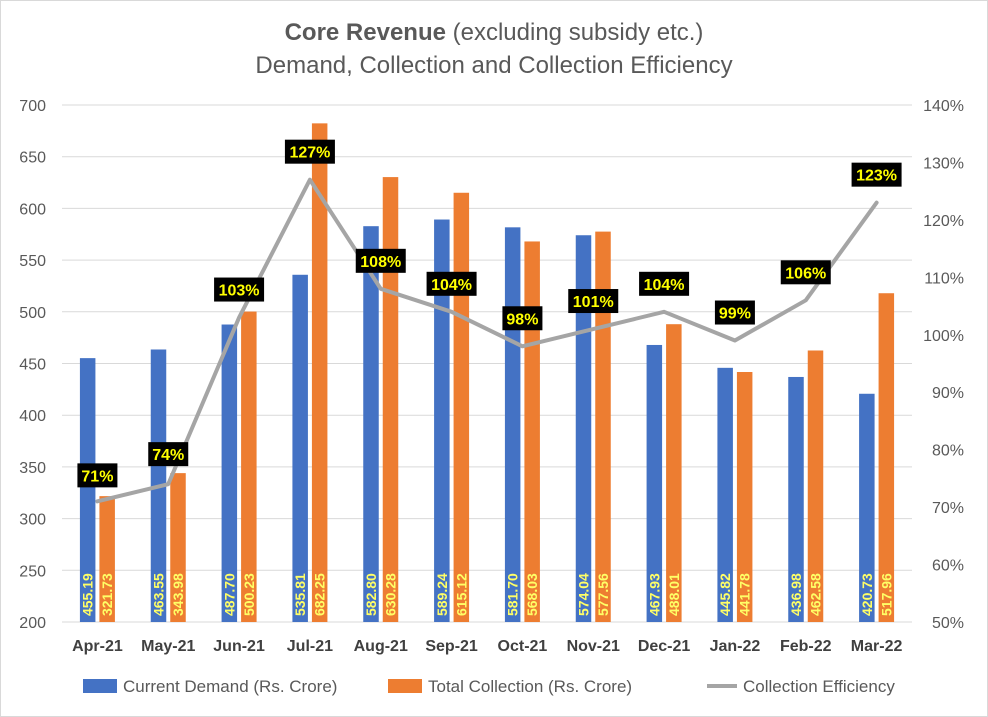  Describe the element at coordinates (745, 594) in the screenshot. I see `collection-value-label: 441.78` at that location.